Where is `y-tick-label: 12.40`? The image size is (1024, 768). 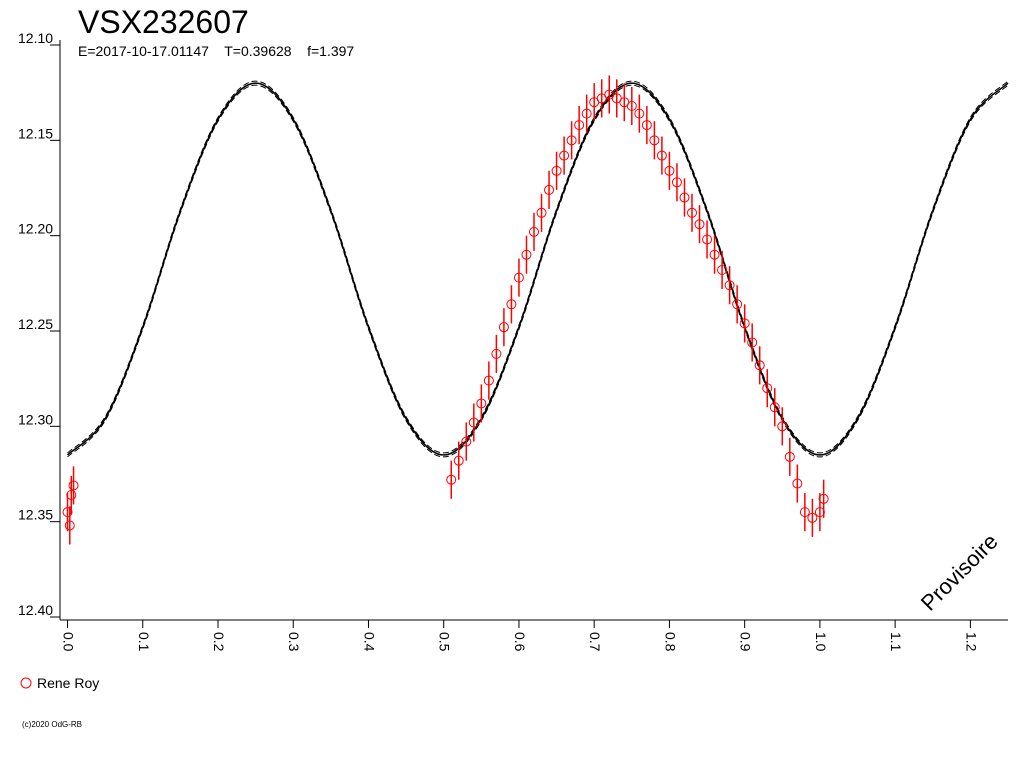 y-tick-label: 12.40 is located at coordinates (35, 610).